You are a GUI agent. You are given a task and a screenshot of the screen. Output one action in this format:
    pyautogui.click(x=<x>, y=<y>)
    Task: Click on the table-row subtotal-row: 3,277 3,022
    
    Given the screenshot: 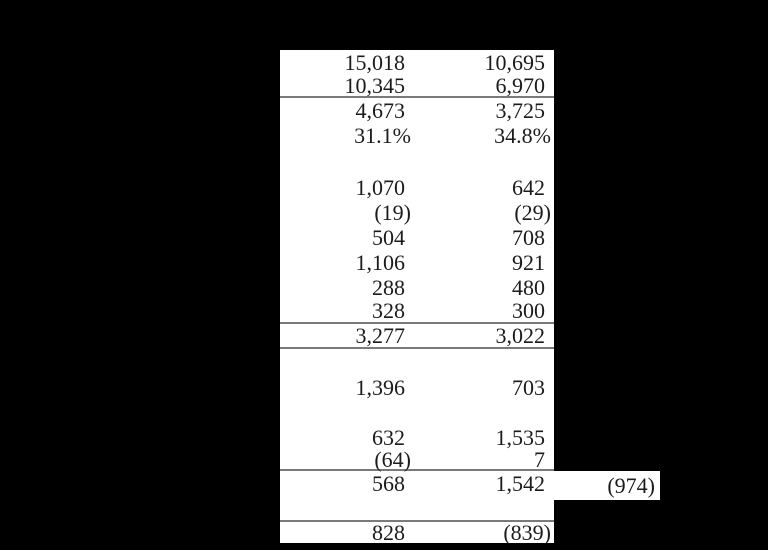 What is the action you would take?
    pyautogui.click(x=417, y=336)
    